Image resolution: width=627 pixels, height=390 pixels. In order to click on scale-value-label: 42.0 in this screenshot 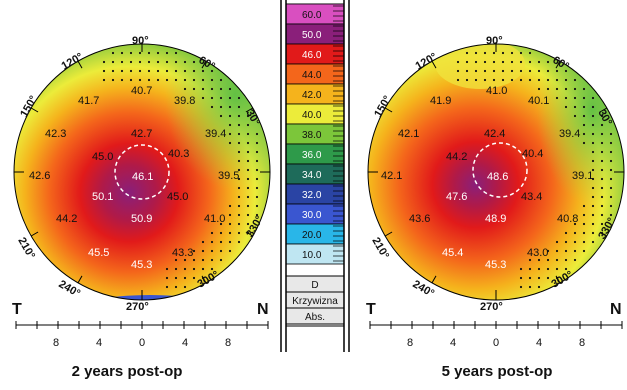, I will do `click(312, 95)`.